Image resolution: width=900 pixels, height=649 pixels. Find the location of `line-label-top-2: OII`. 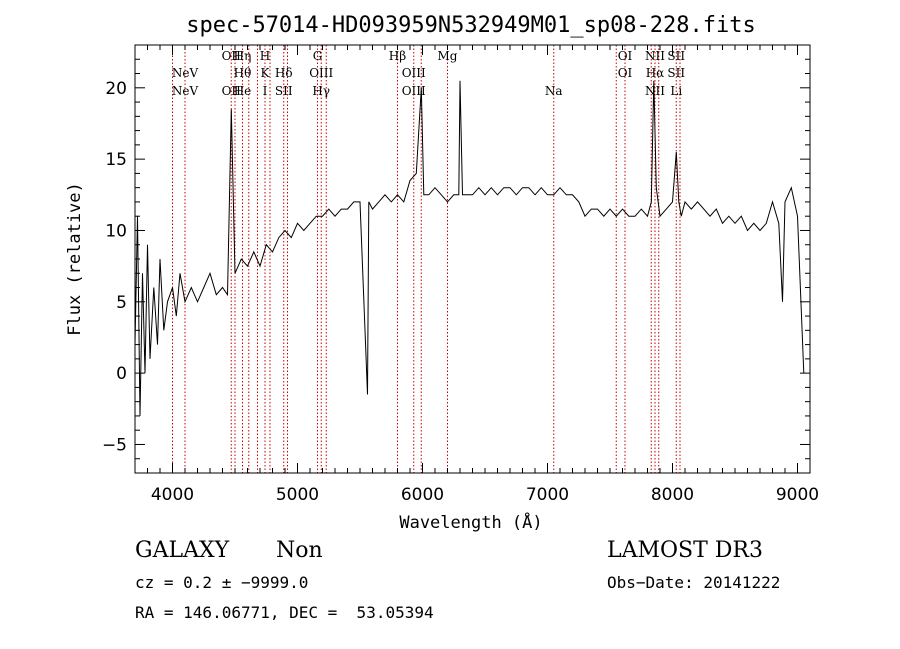

line-label-top-2: OII is located at coordinates (232, 56).